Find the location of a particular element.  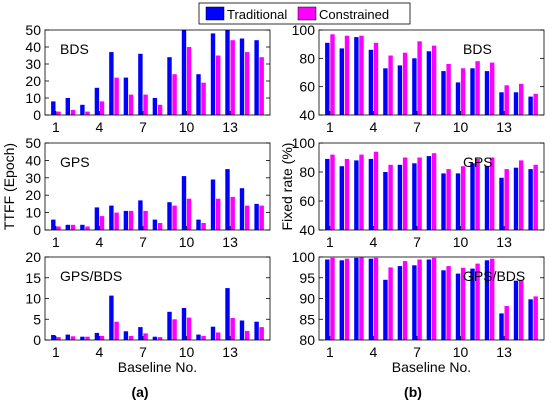

legend-label-traditional: Traditional is located at coordinates (257, 14).